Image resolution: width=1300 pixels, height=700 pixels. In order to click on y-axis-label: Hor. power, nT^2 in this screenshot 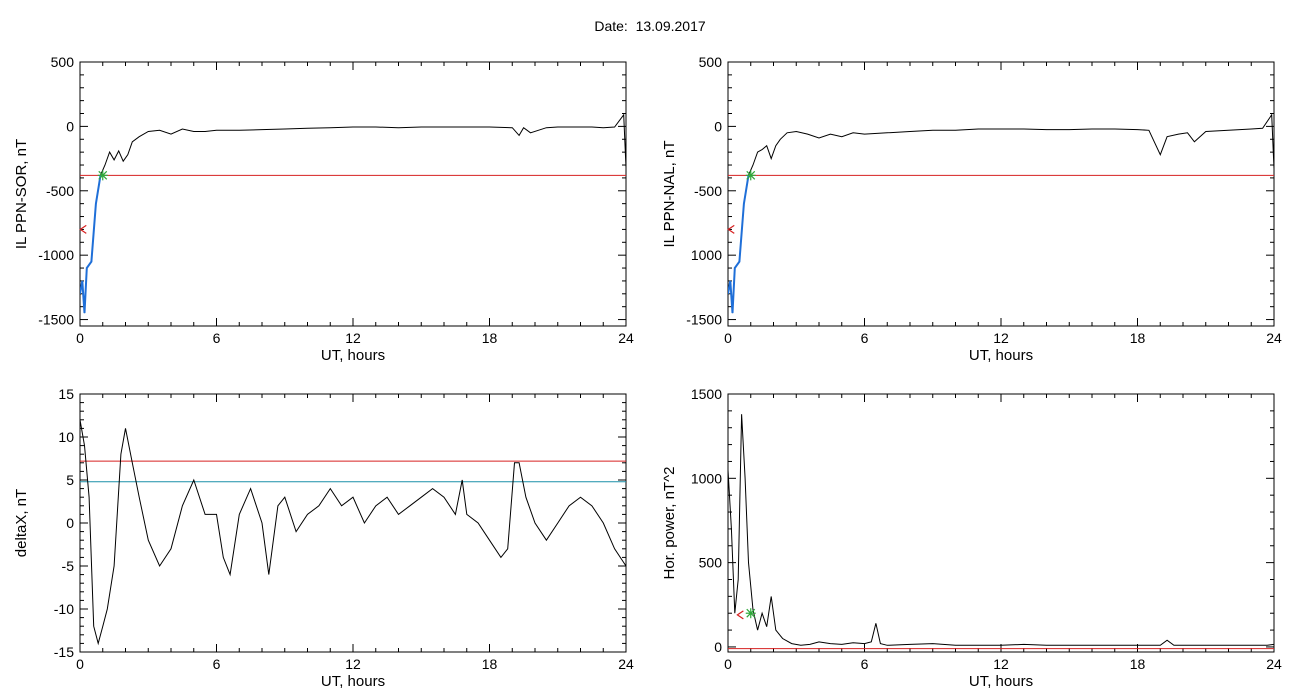, I will do `click(669, 523)`.